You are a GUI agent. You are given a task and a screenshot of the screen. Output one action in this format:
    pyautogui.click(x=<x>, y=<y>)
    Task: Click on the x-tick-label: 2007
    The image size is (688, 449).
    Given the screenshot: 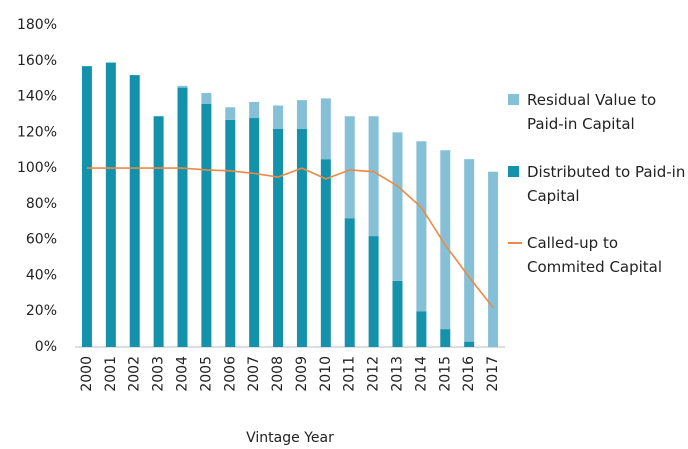 What is the action you would take?
    pyautogui.click(x=254, y=374)
    